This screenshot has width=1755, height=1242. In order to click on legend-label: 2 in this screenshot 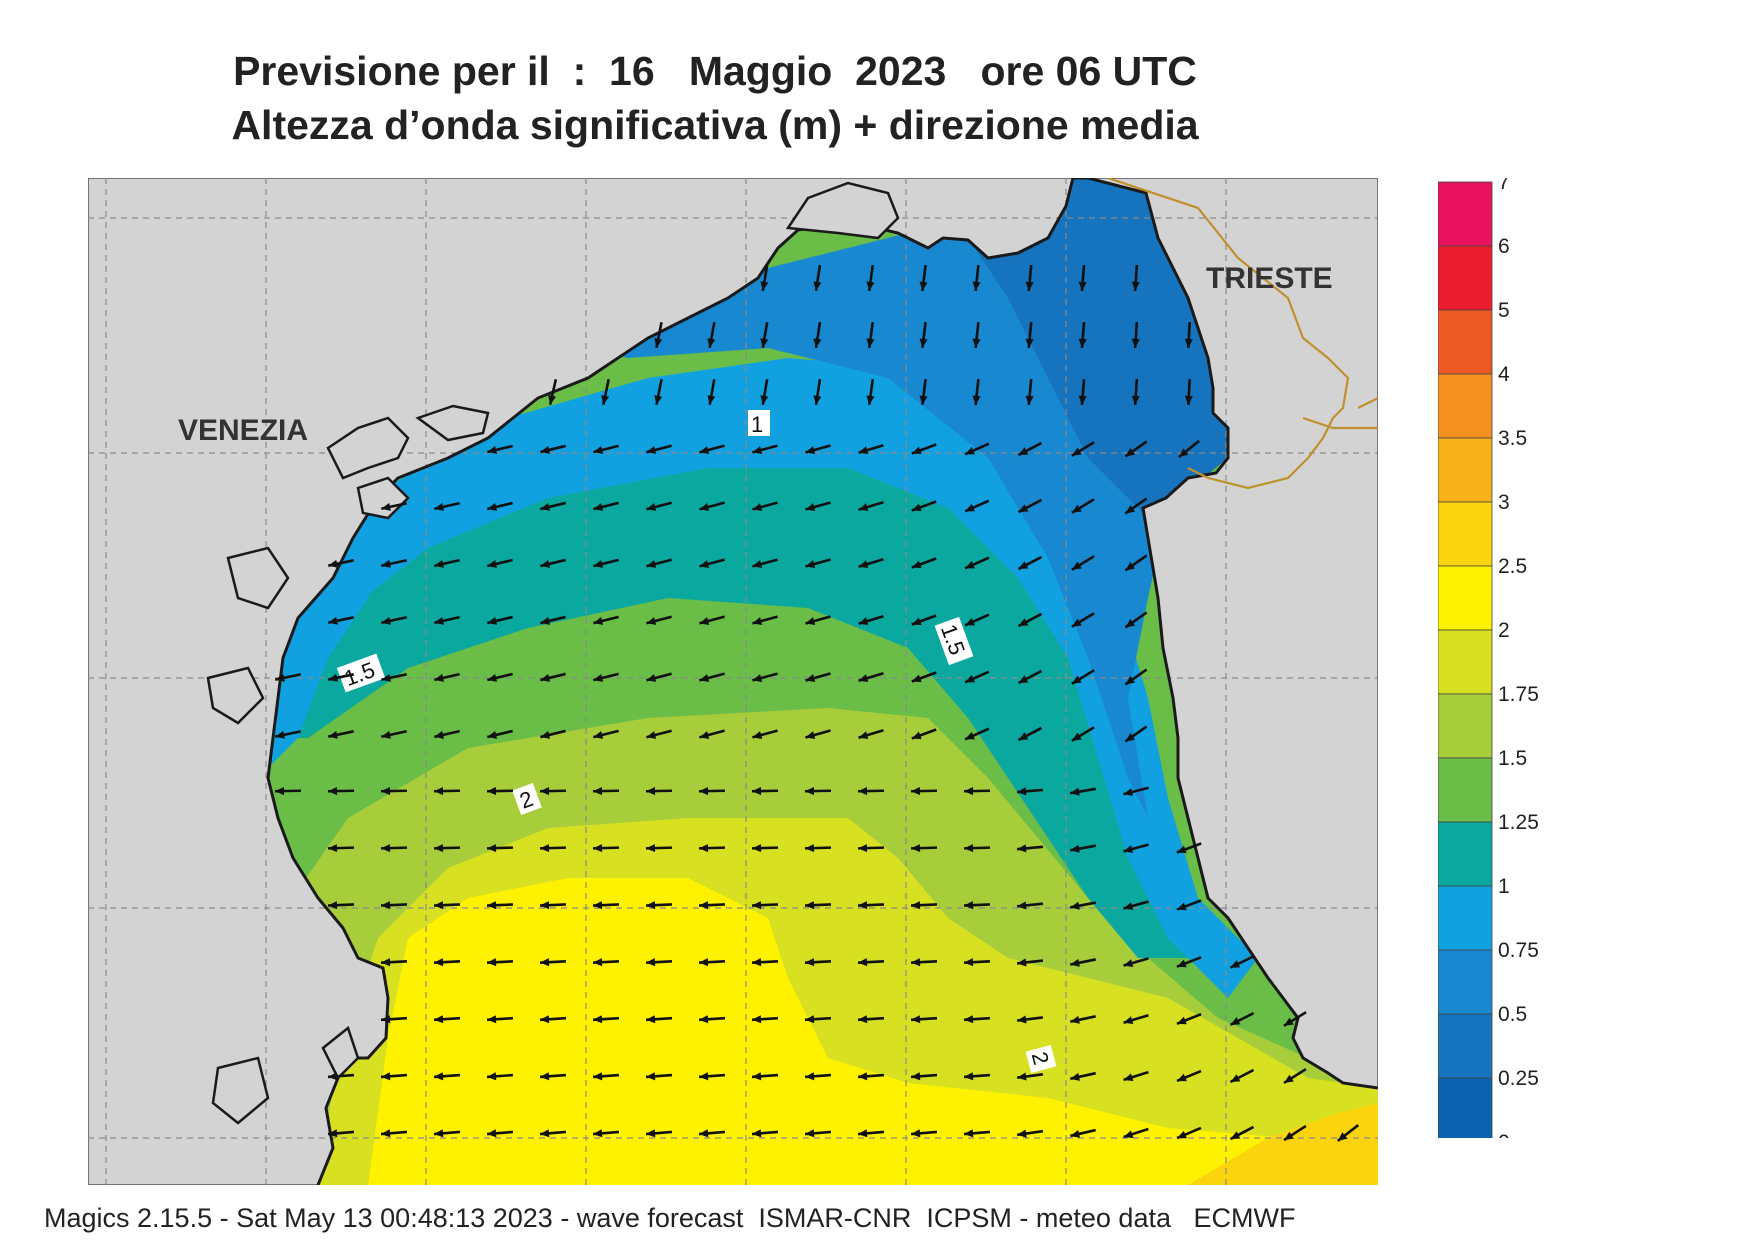, I will do `click(1504, 630)`.